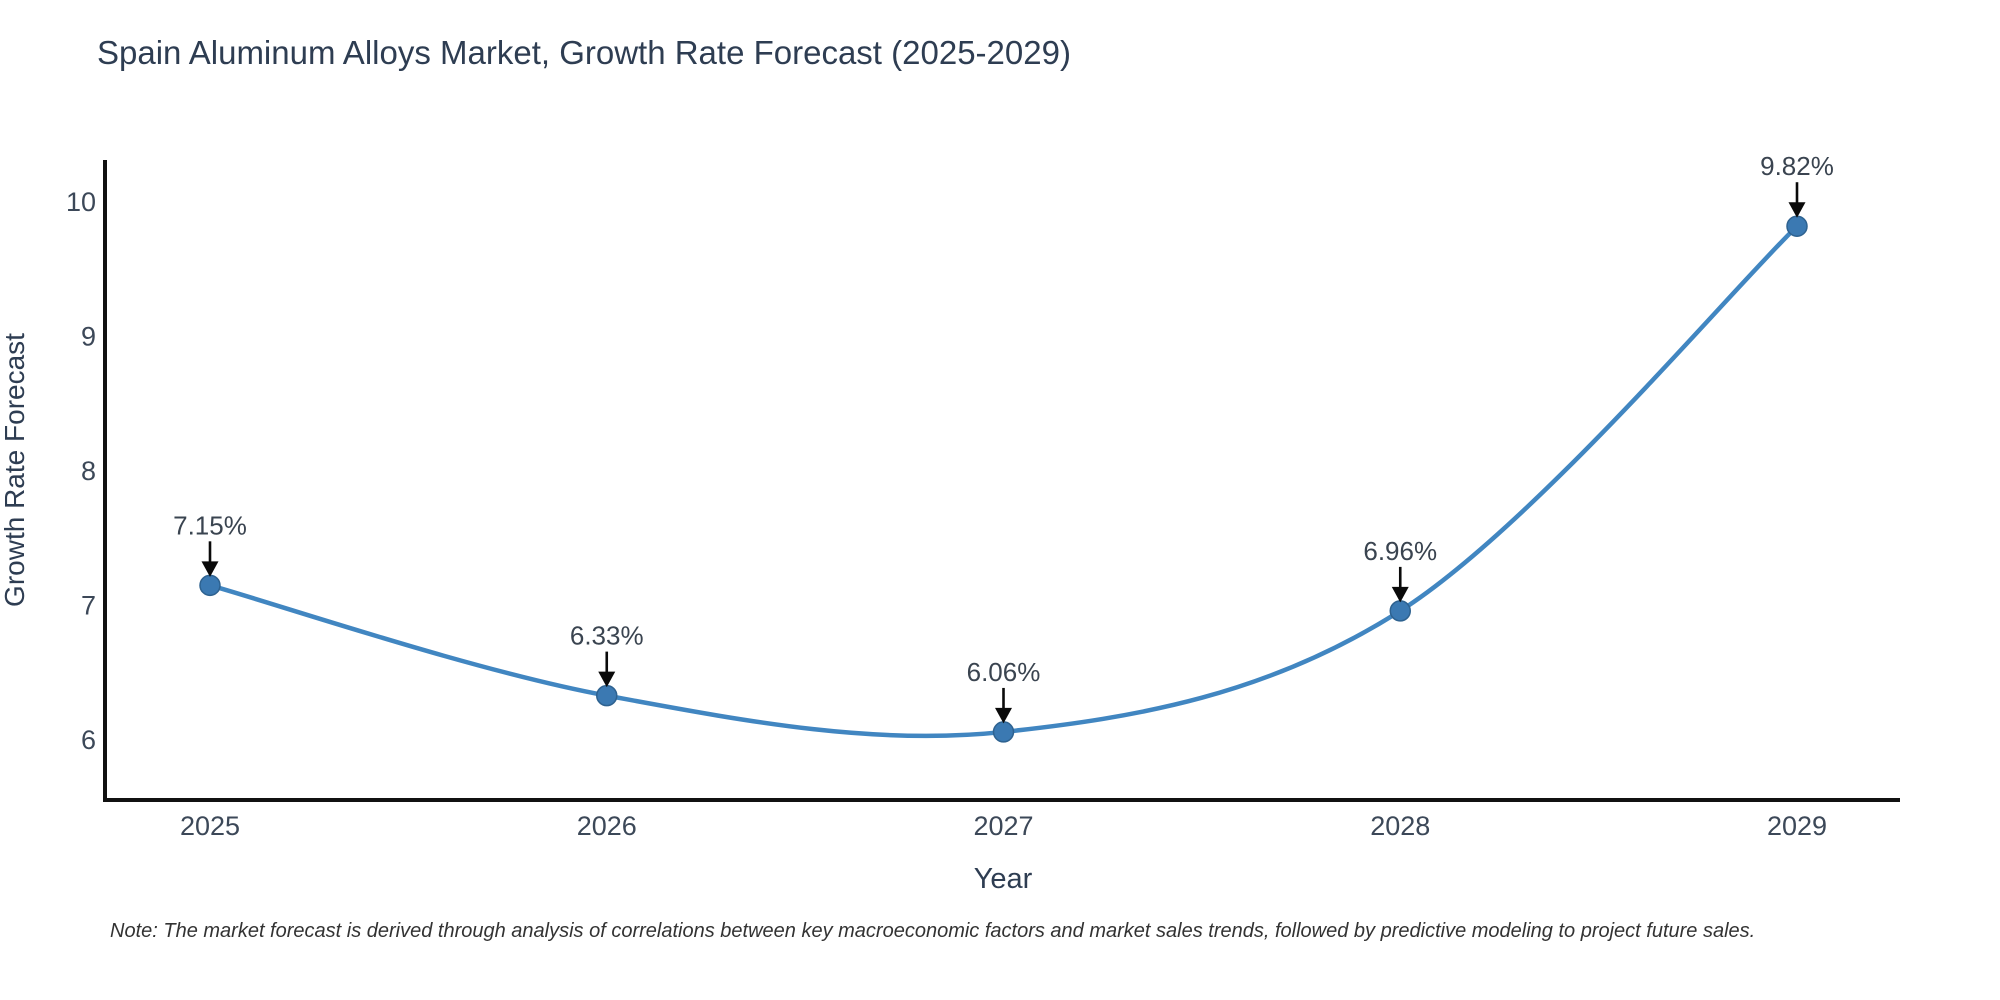 Image resolution: width=2000 pixels, height=1000 pixels. What do you see at coordinates (88, 740) in the screenshot?
I see `y-tick-label: 6` at bounding box center [88, 740].